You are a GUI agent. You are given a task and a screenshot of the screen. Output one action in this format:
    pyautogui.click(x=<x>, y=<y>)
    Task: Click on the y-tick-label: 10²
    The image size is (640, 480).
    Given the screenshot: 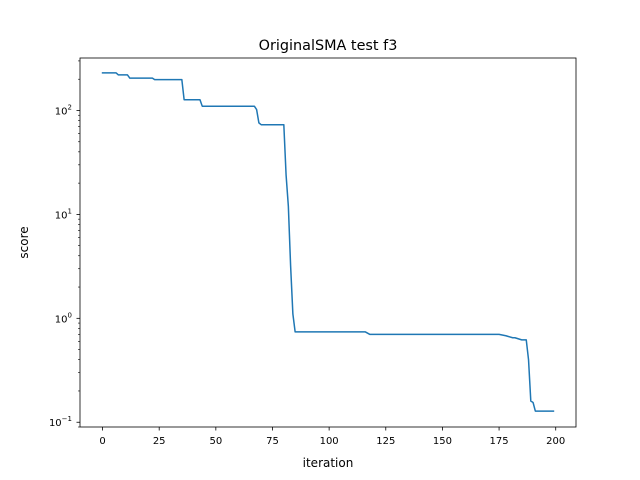 What is the action you would take?
    pyautogui.click(x=63, y=110)
    